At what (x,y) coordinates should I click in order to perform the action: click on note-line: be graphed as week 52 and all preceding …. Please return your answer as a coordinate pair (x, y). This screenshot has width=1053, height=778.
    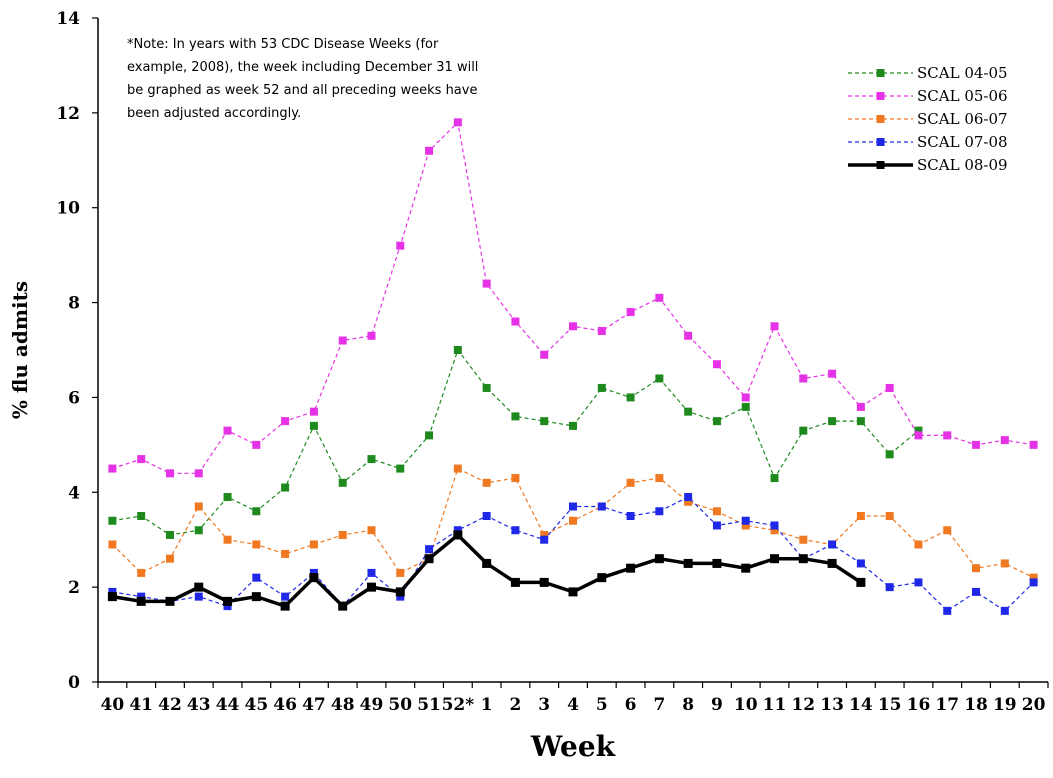
    Looking at the image, I should click on (302, 90).